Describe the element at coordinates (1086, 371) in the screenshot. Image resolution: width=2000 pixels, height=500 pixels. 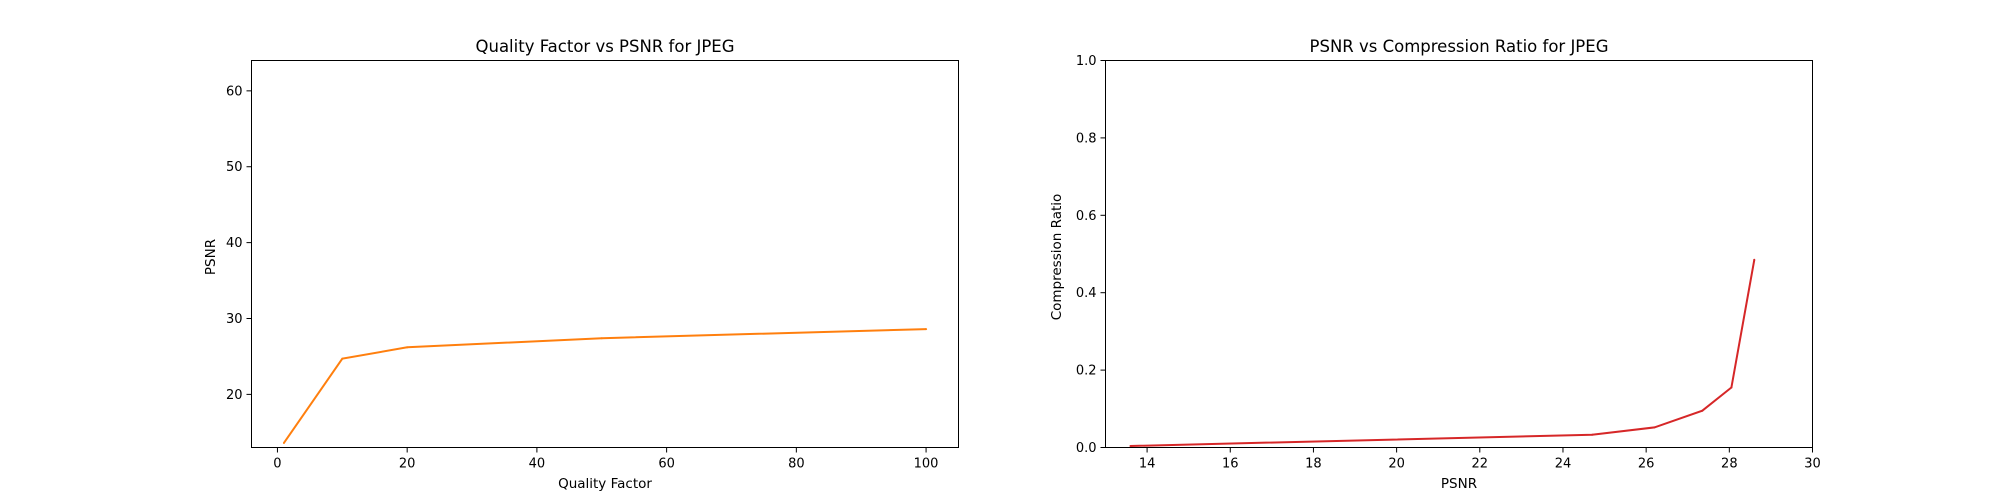
I see `right-y-tick-label: 0.2` at that location.